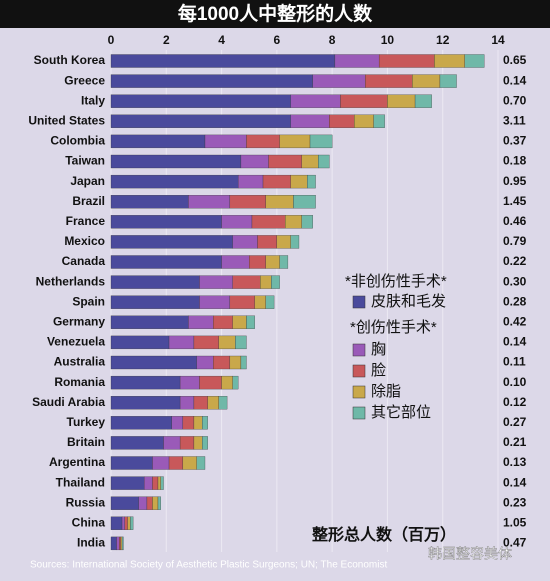 Image resolution: width=550 pixels, height=581 pixels. Describe the element at coordinates (388, 40) in the screenshot. I see `x-tick-label: 10` at that location.